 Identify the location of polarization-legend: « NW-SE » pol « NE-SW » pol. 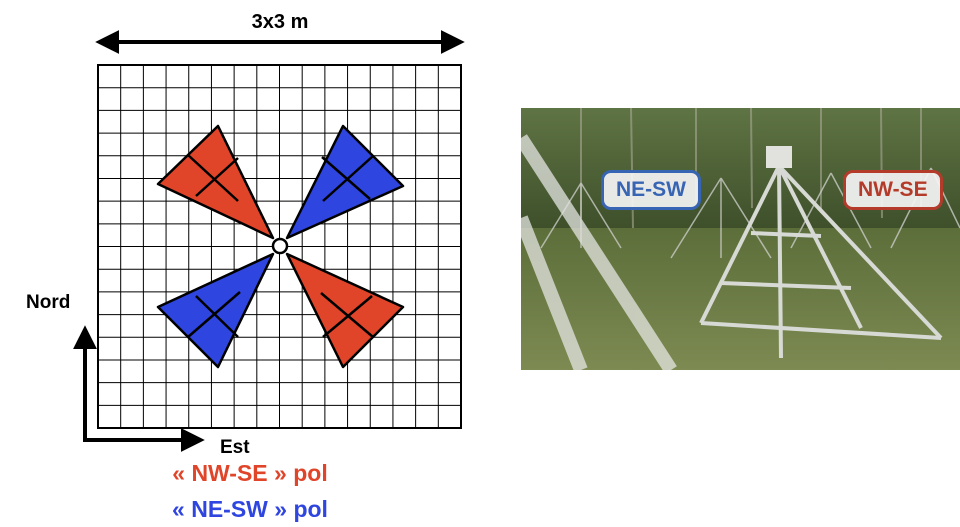
(250, 491).